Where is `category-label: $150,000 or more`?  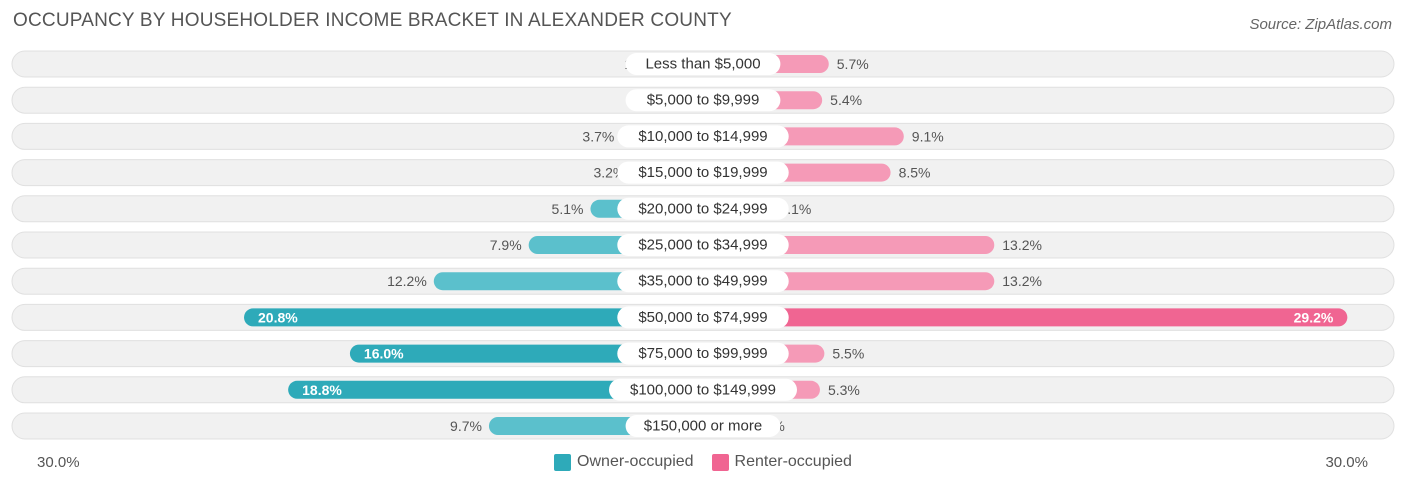 category-label: $150,000 or more is located at coordinates (703, 426).